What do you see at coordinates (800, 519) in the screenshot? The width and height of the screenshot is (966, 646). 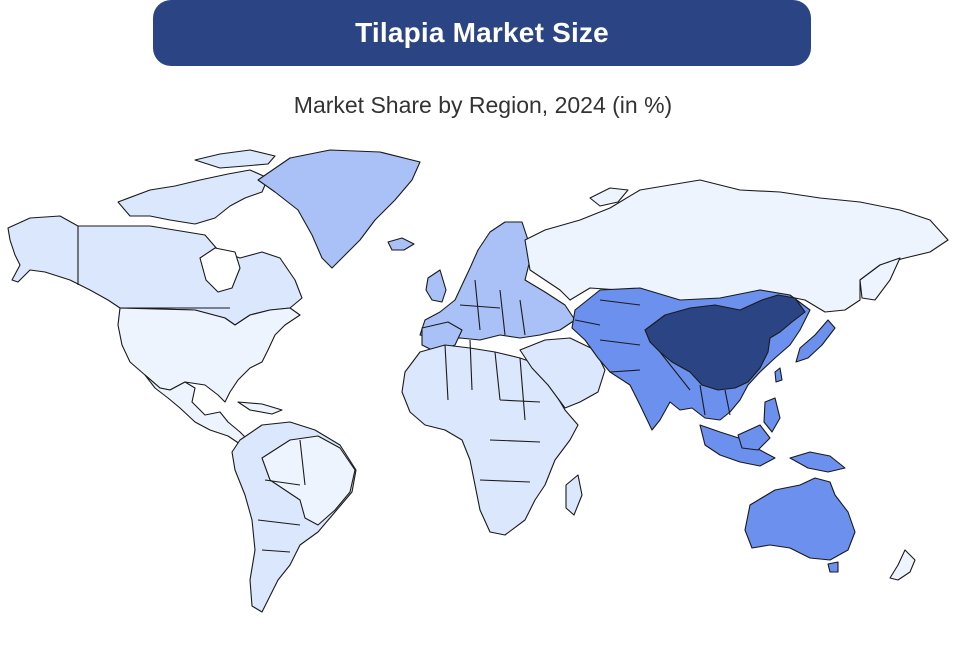 I see `region-australia` at bounding box center [800, 519].